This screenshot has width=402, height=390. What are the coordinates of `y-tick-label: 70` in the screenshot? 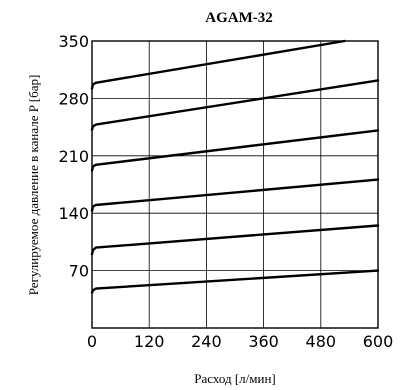 It's located at (79, 271).